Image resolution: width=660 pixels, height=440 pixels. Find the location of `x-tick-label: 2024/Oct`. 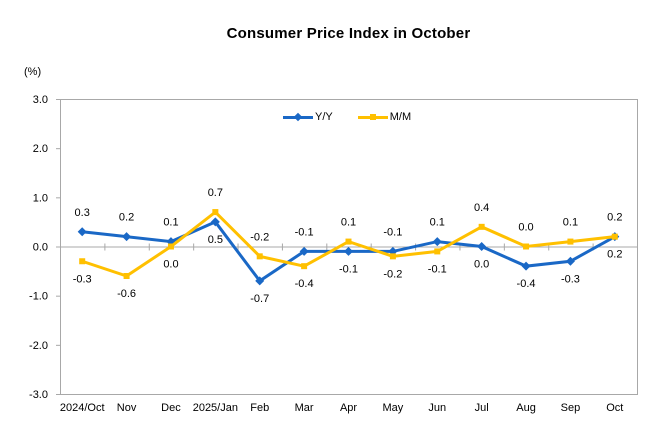

x-tick-label: 2024/Oct is located at coordinates (82, 408).